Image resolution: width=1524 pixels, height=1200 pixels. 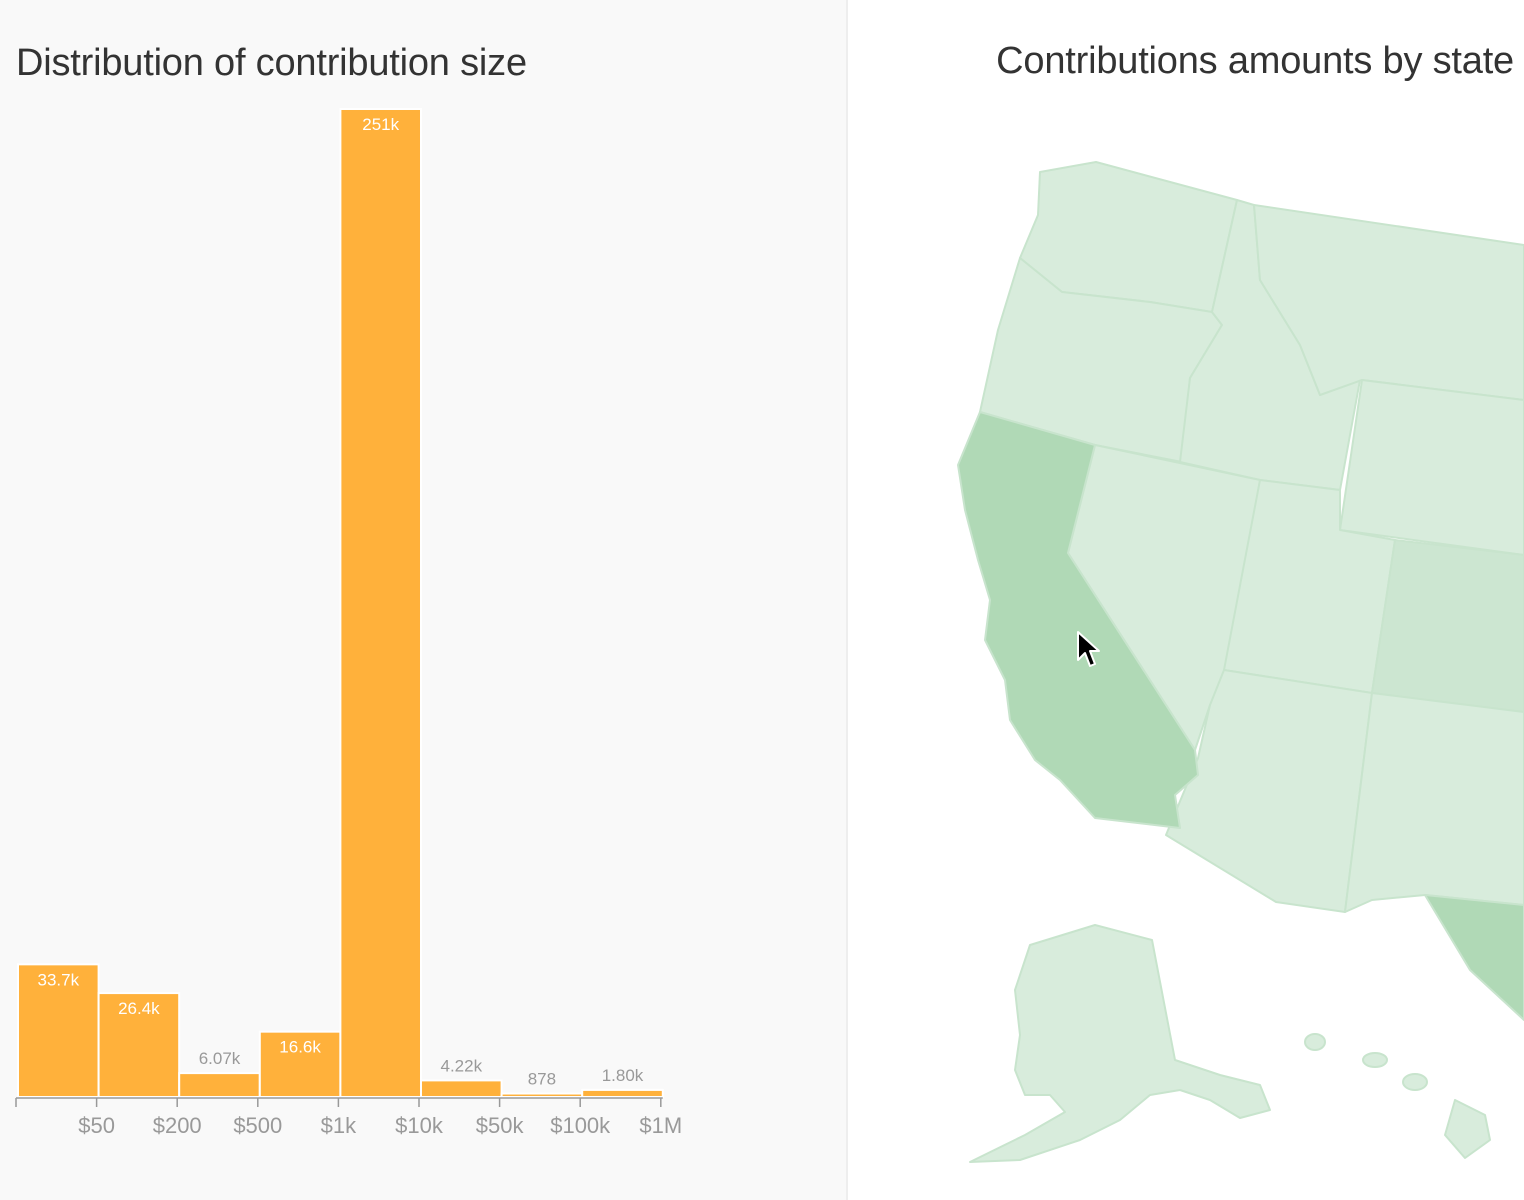 I want to click on arrow-cursor-icon, so click(x=1088, y=649).